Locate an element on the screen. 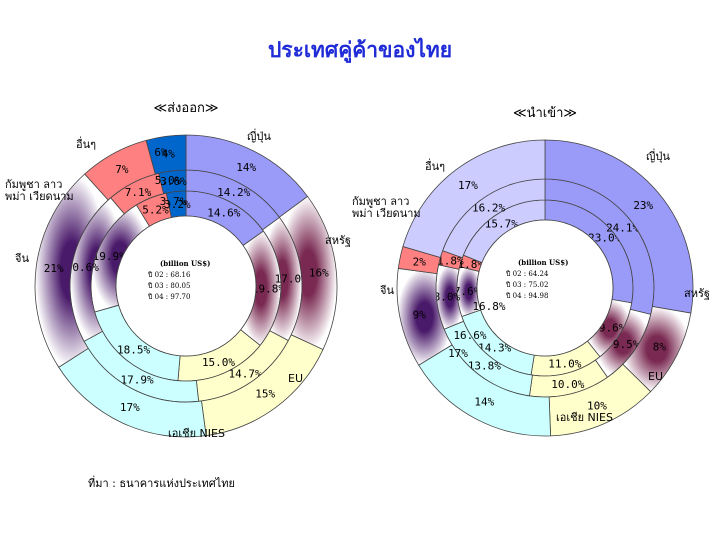  ring-0-label-1: 19.8% is located at coordinates (268, 288).